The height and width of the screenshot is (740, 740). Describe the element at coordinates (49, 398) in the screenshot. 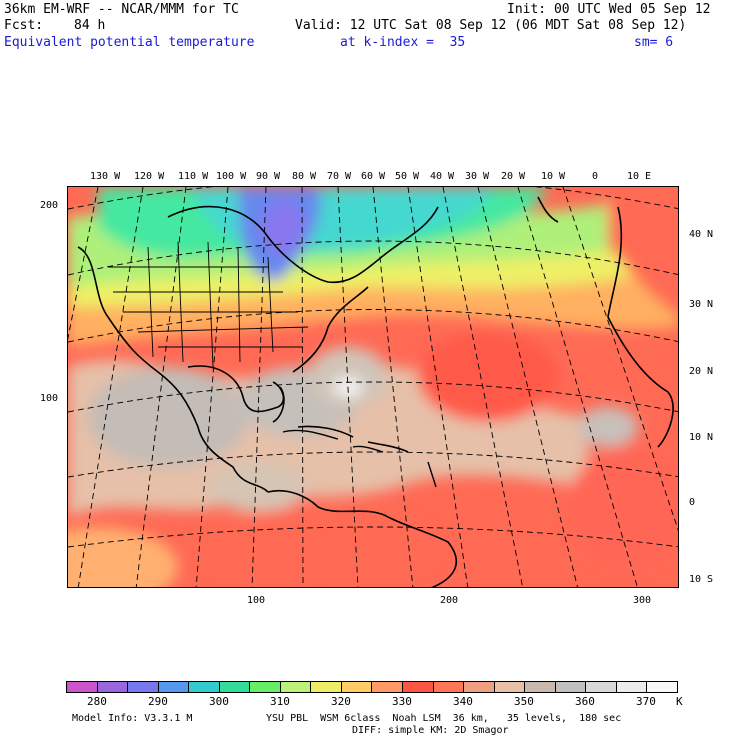

I see `left-axis-label: 100` at that location.